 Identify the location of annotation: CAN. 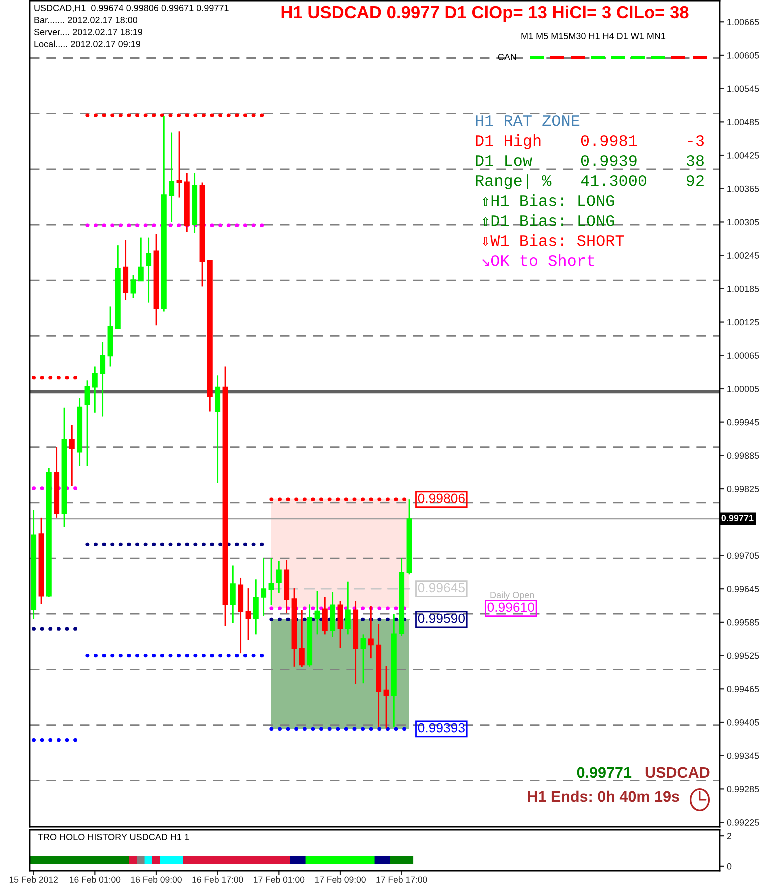
(507, 57).